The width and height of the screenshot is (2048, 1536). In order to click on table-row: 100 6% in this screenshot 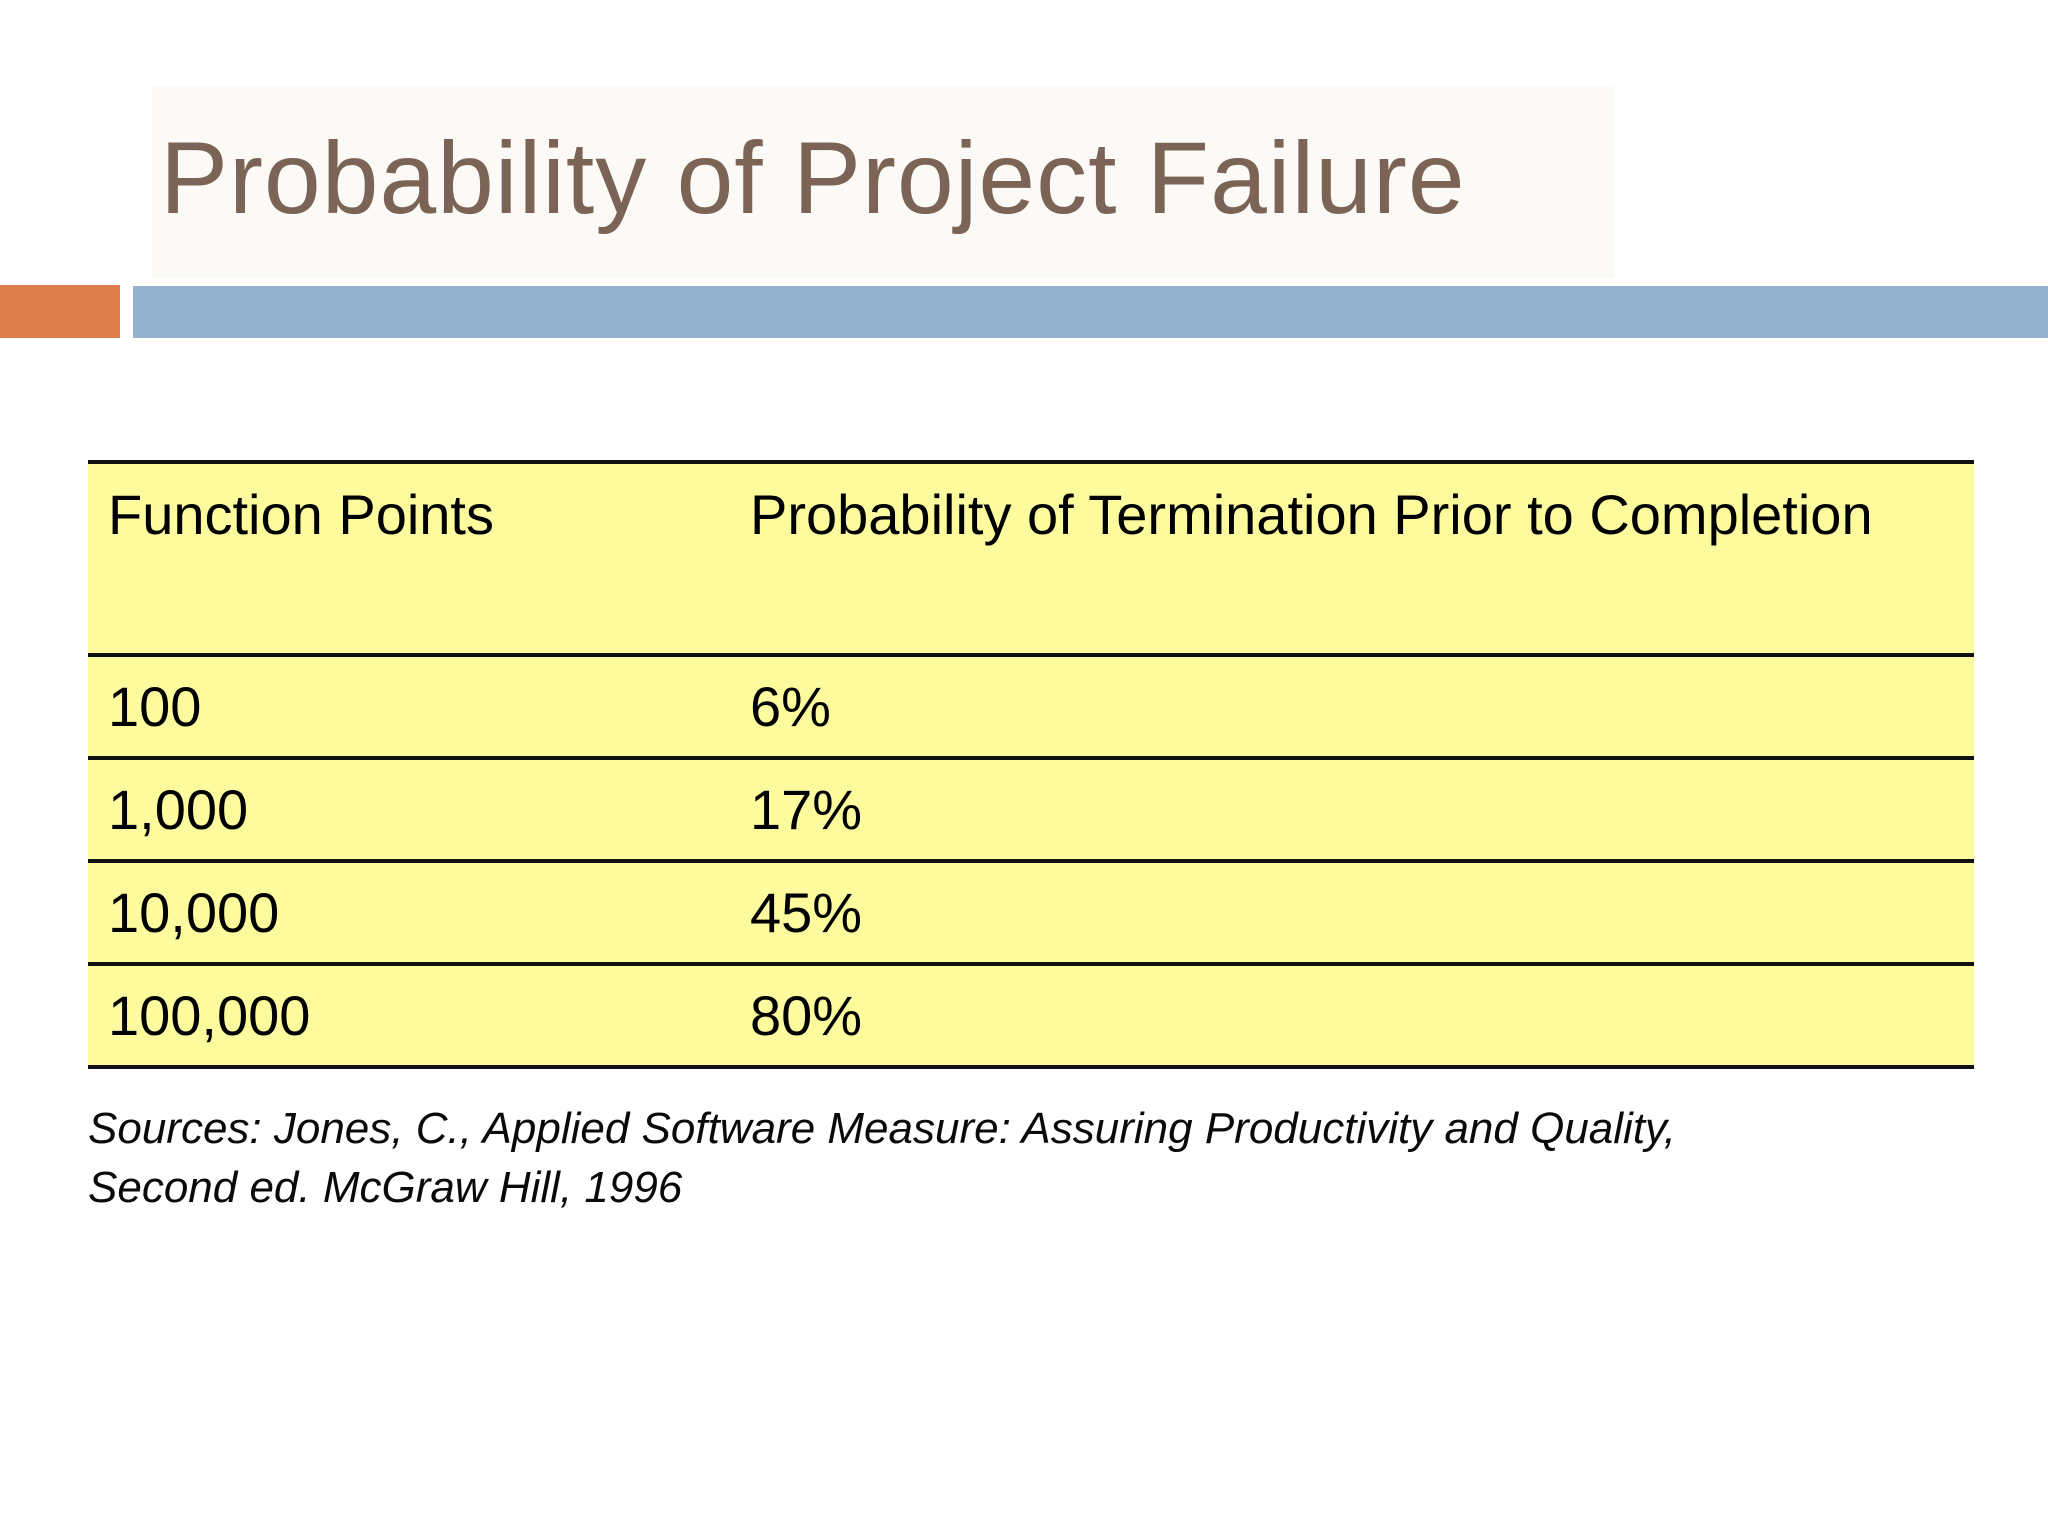, I will do `click(1031, 706)`.